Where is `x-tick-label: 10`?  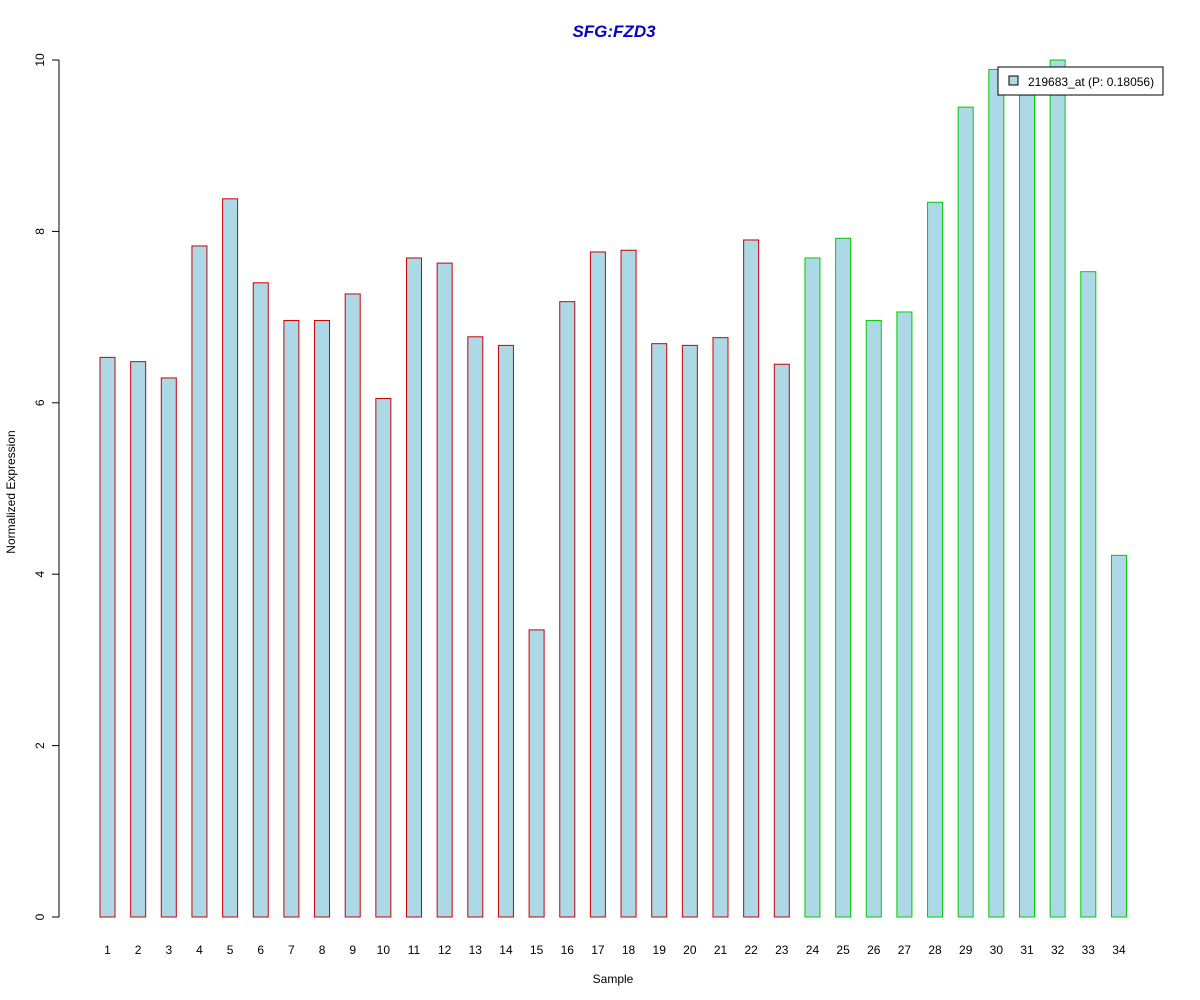
x-tick-label: 10 is located at coordinates (384, 950).